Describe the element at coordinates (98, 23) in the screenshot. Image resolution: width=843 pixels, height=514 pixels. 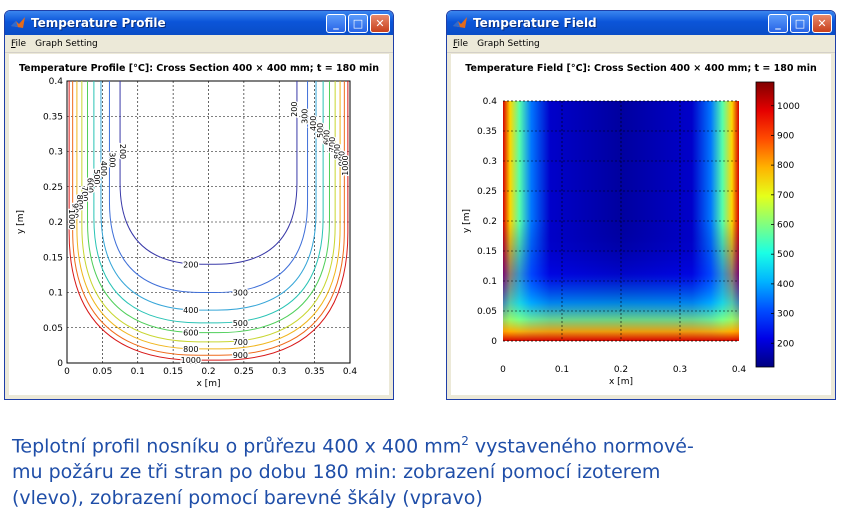
I see `window-title: Temperature Profile` at that location.